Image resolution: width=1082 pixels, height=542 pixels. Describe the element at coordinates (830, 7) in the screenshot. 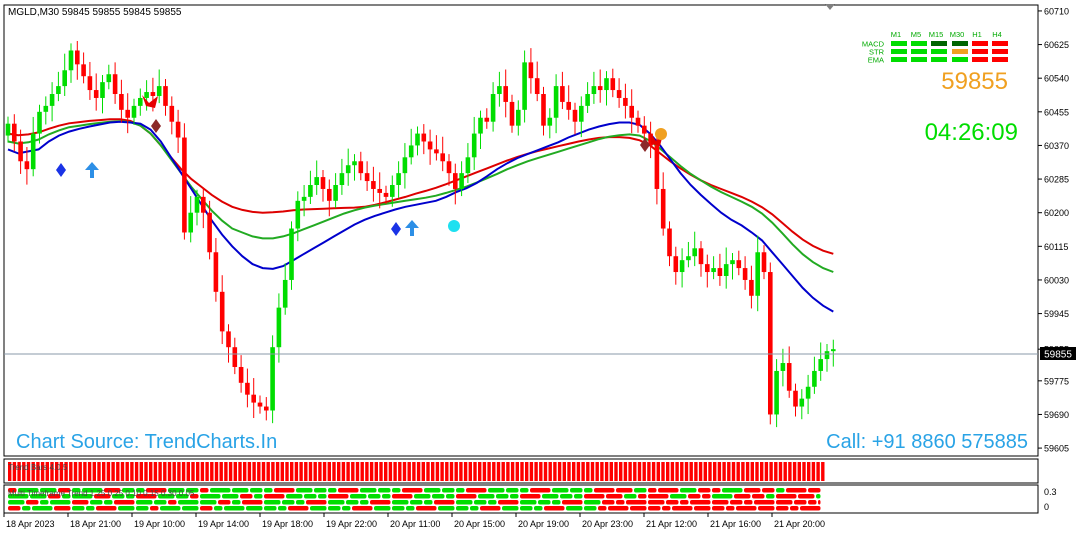

I see `chart-shift-marker` at that location.